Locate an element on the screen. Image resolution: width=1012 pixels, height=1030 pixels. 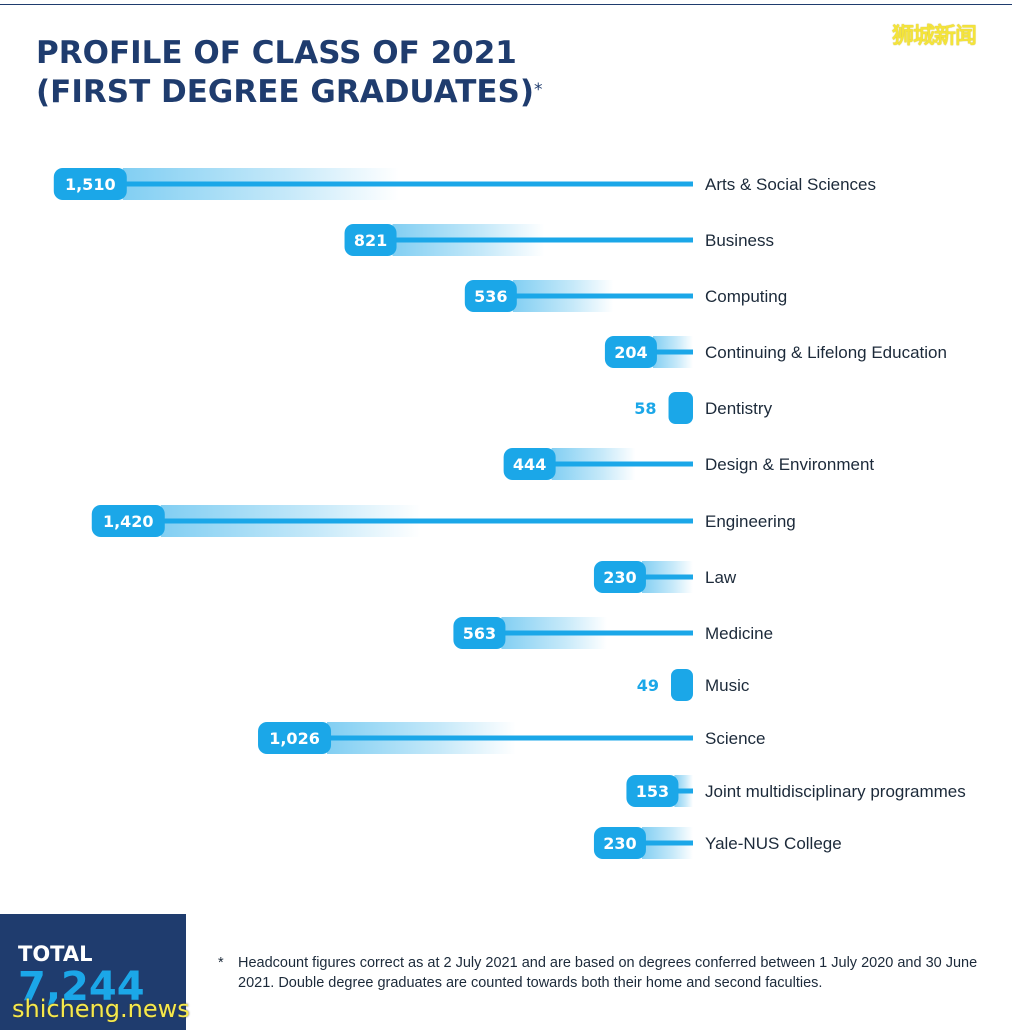
watermark-en: shicheng.news is located at coordinates (101, 1009).